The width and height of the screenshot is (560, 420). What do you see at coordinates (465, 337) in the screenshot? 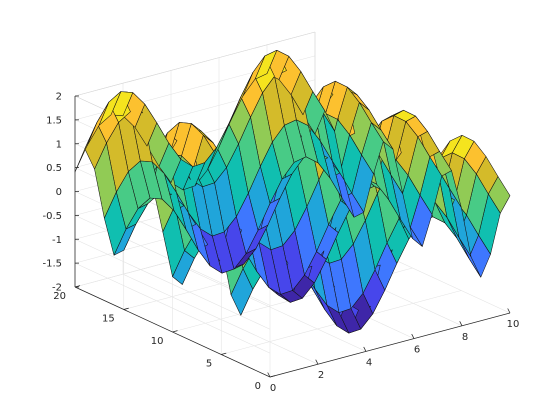
I see `x-tick-label: 8` at bounding box center [465, 337].